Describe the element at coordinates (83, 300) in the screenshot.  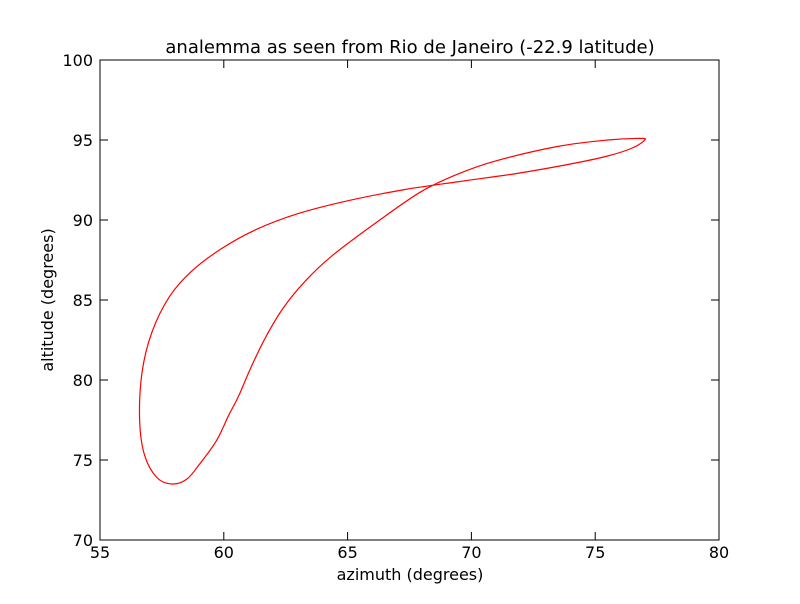
I see `y-tick-label-85: 85` at that location.